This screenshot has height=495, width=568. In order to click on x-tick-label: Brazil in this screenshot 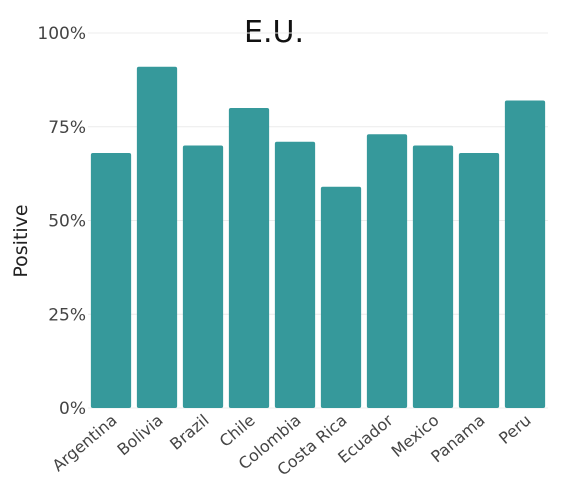, I will do `click(189, 432)`.